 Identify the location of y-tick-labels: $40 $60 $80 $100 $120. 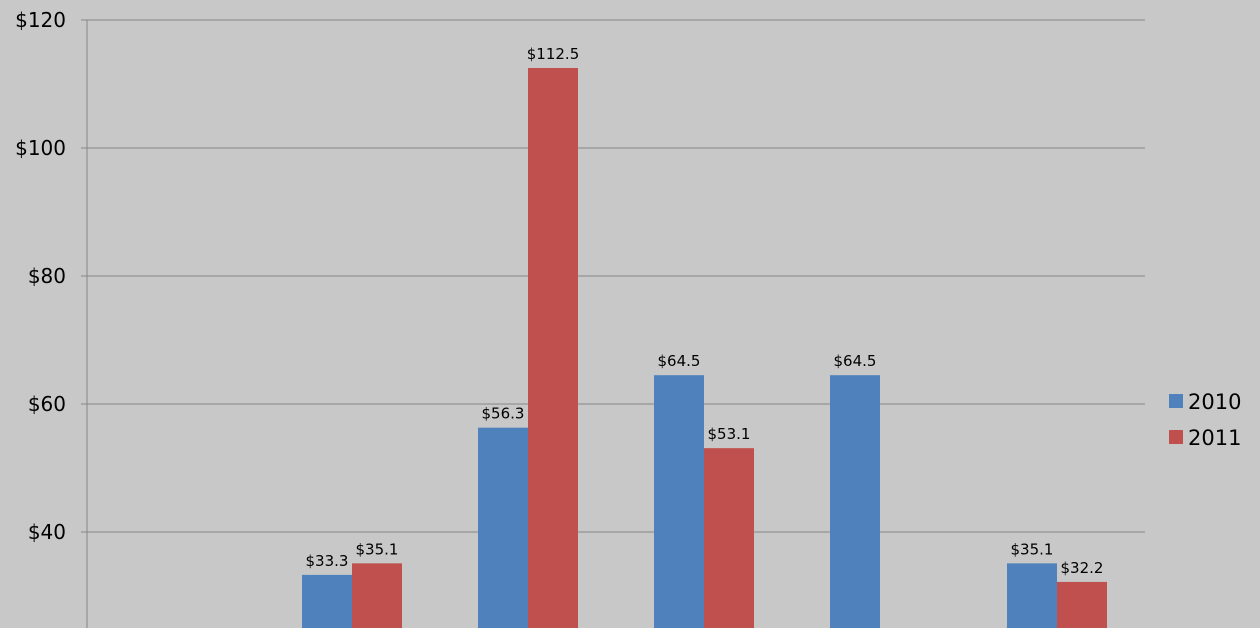
(51, 276).